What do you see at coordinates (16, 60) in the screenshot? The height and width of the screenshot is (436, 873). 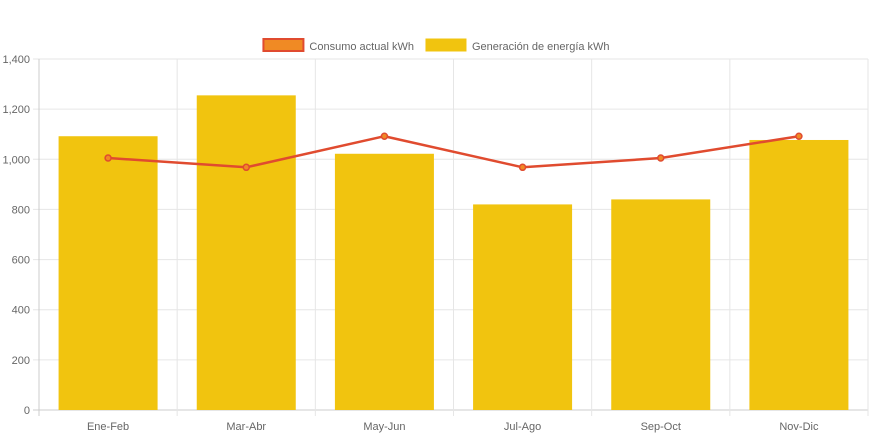 I see `y-tick-label: 1,400` at bounding box center [16, 60].